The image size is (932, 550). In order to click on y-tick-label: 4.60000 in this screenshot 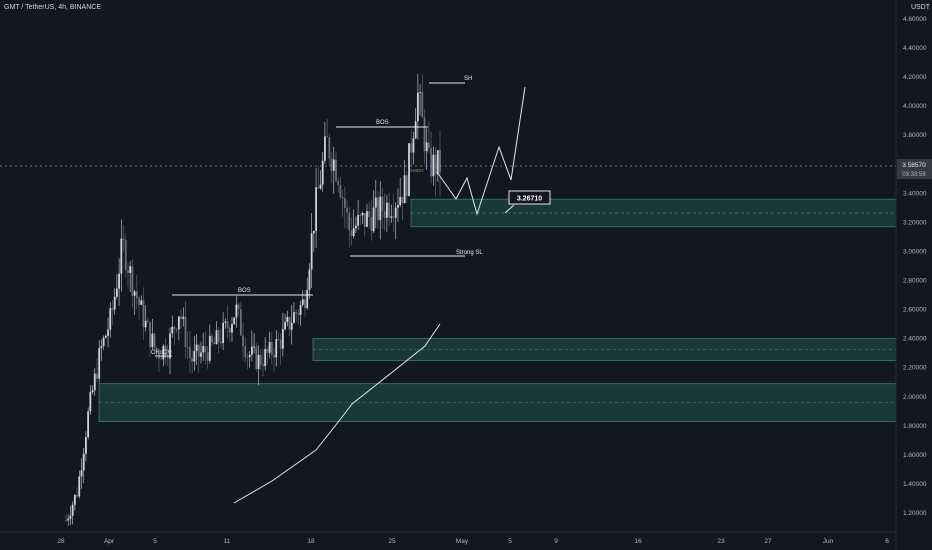, I will do `click(915, 19)`.